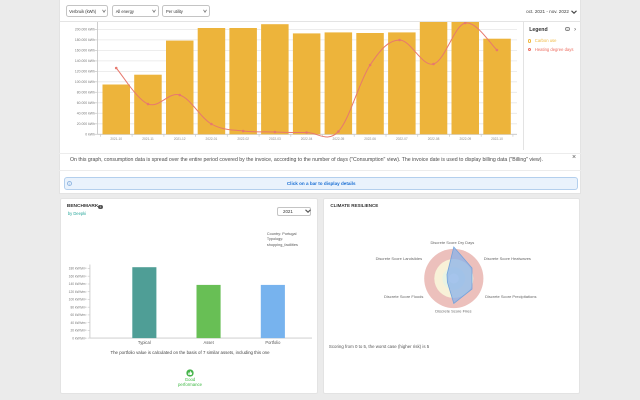 The height and width of the screenshot is (400, 640). Describe the element at coordinates (506, 258) in the screenshot. I see `svg-text: Discrete Score Heatwaves` at that location.